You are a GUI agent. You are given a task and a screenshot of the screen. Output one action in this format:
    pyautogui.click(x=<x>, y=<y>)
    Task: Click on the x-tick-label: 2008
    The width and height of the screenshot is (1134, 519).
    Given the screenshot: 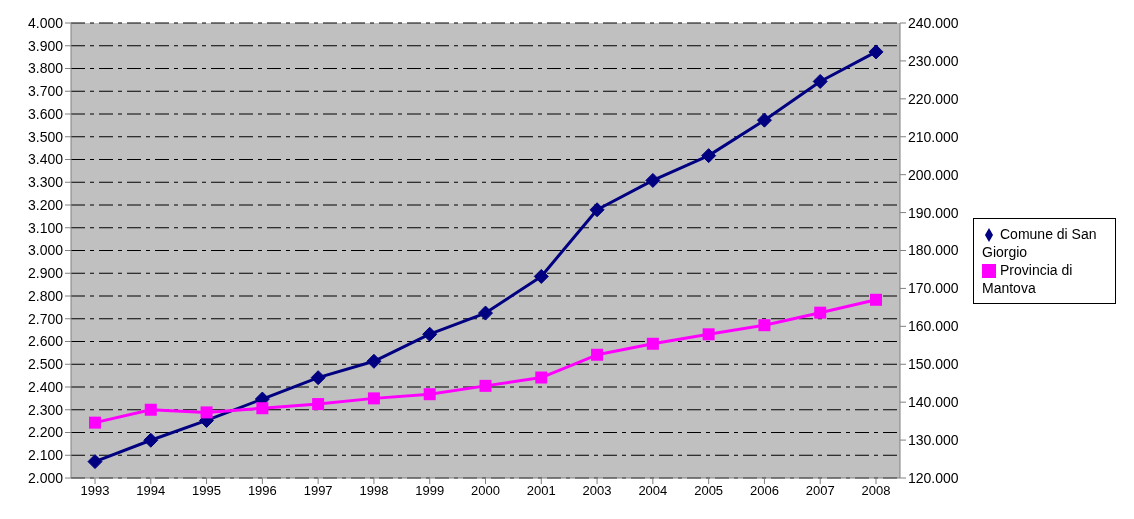 What is the action you would take?
    pyautogui.click(x=876, y=491)
    